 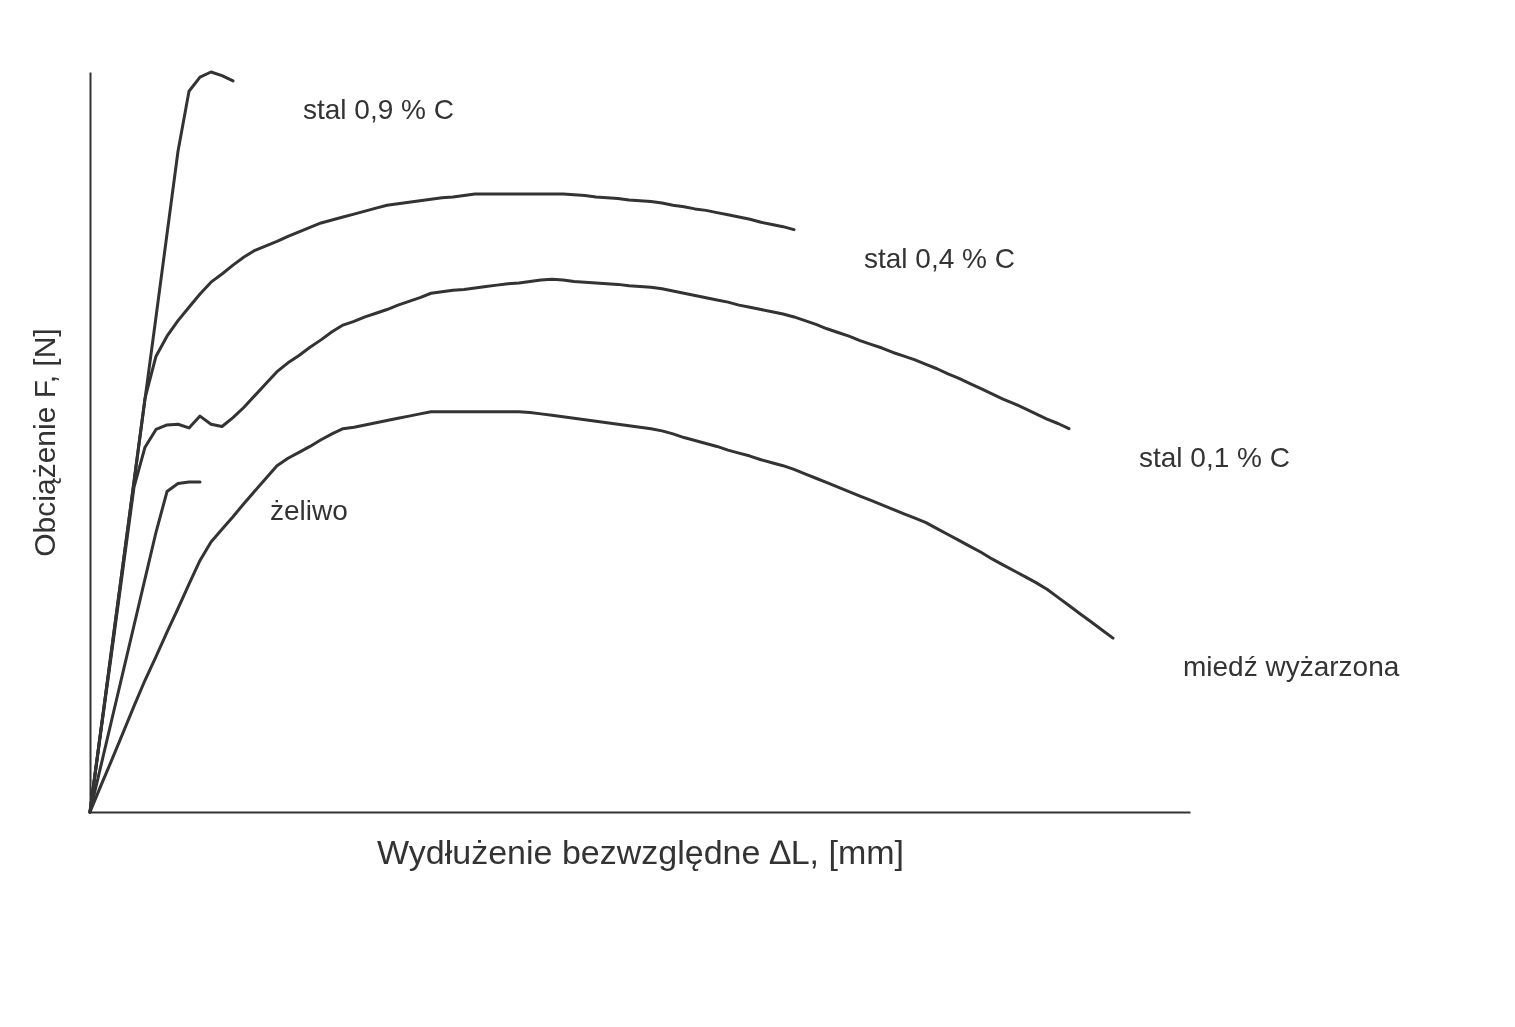 I want to click on text: stal 0,1 % C, so click(x=1214, y=457).